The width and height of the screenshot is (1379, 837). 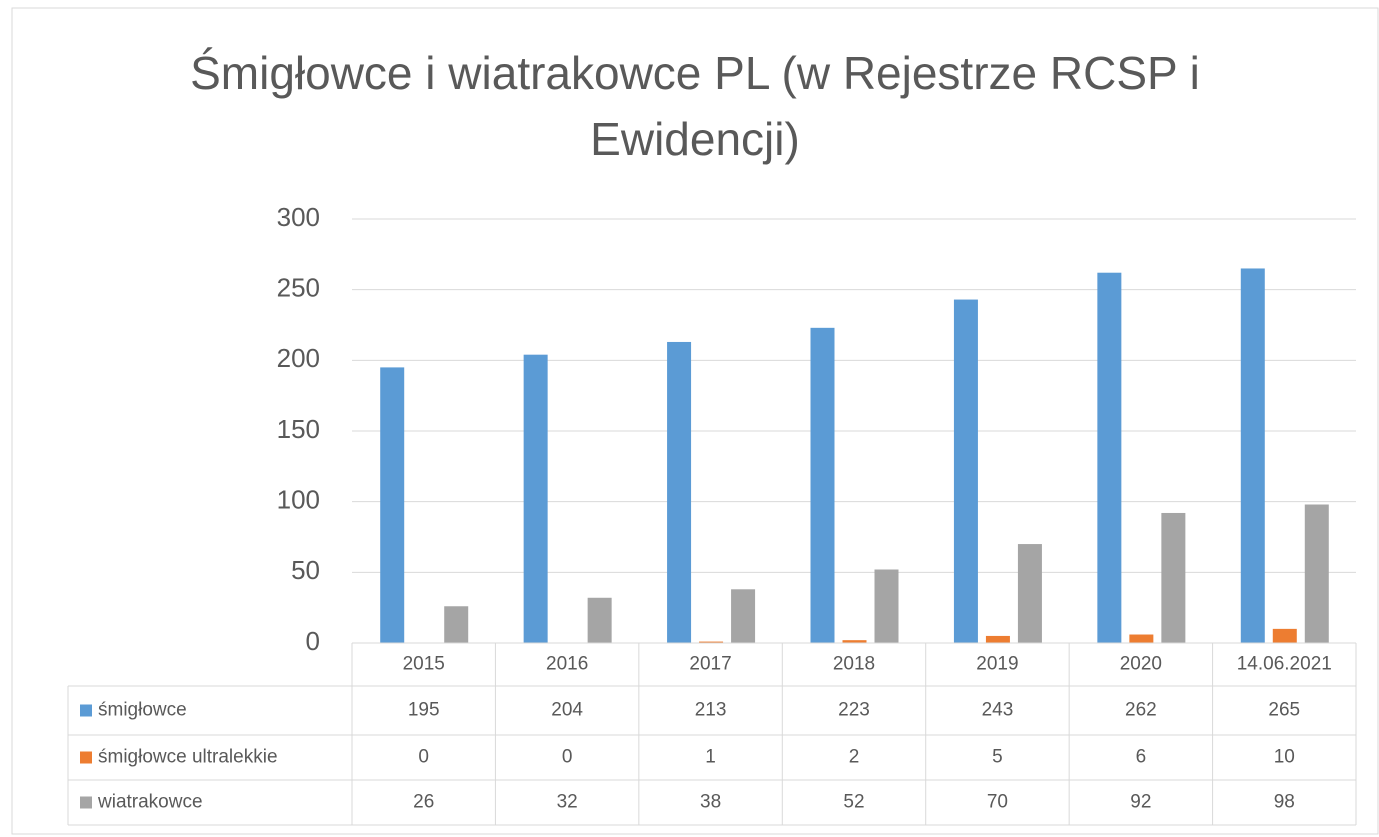 What do you see at coordinates (1284, 757) in the screenshot?
I see `table-value: 10` at bounding box center [1284, 757].